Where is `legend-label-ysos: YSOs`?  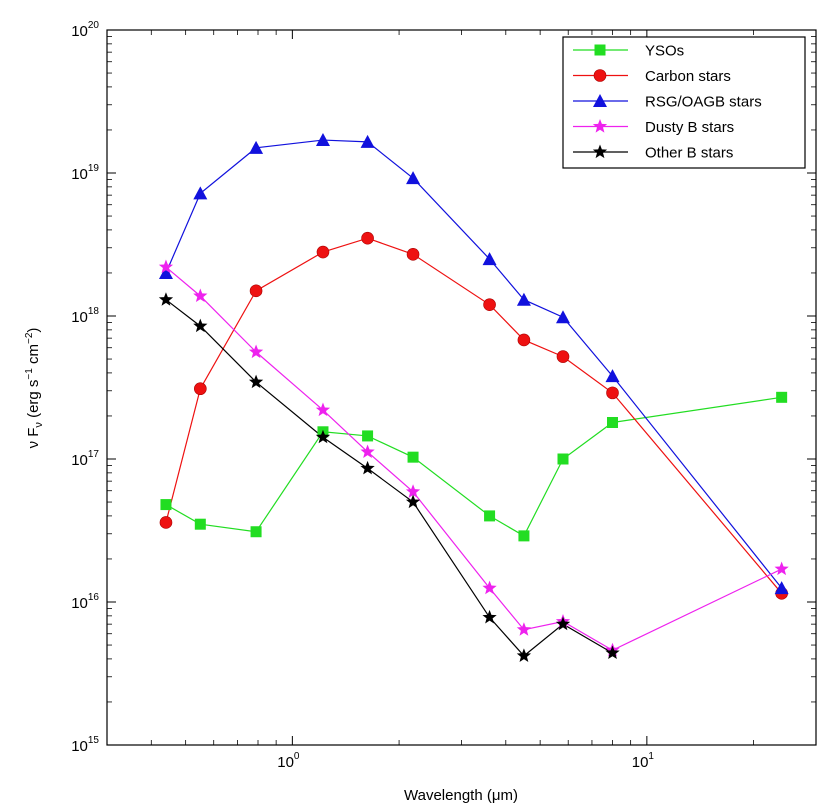
legend-label-ysos: YSOs is located at coordinates (664, 51).